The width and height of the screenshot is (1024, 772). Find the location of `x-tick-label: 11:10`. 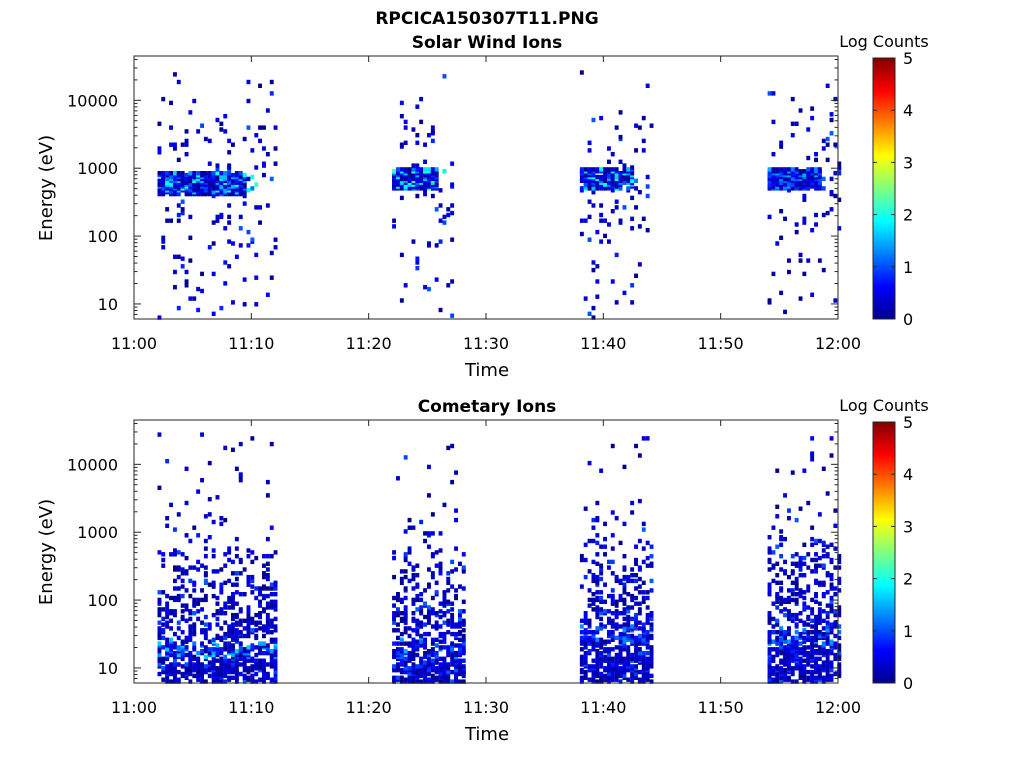

x-tick-label: 11:10 is located at coordinates (251, 343).